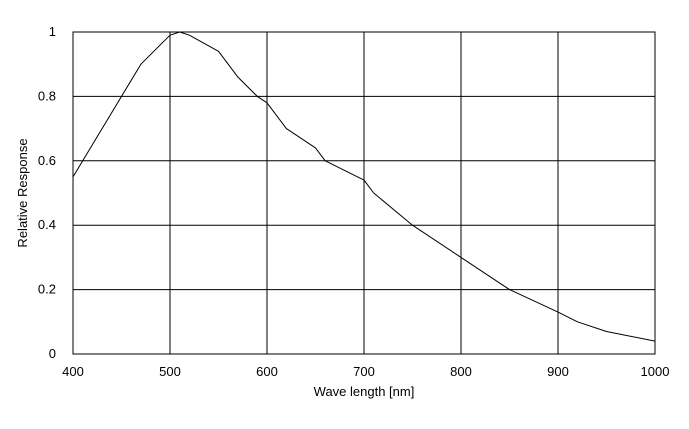 The height and width of the screenshot is (429, 689). I want to click on x-axis-ticks: 400 500 600 700 800 900 1000, so click(365, 371).